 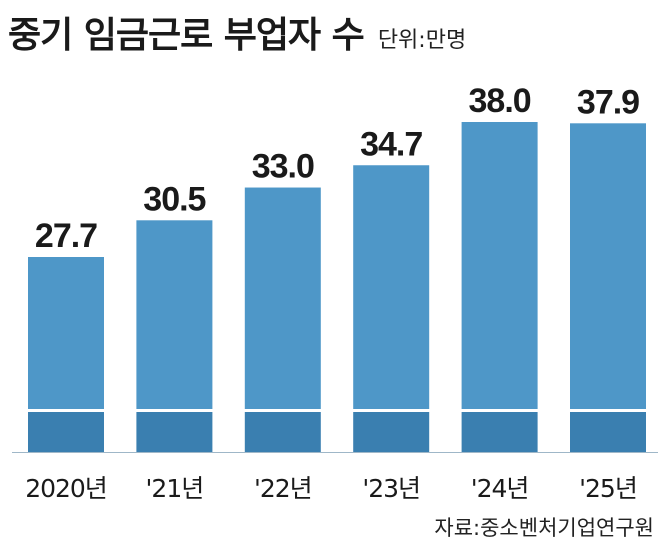 What do you see at coordinates (391, 144) in the screenshot?
I see `data-label-3: 34.7` at bounding box center [391, 144].